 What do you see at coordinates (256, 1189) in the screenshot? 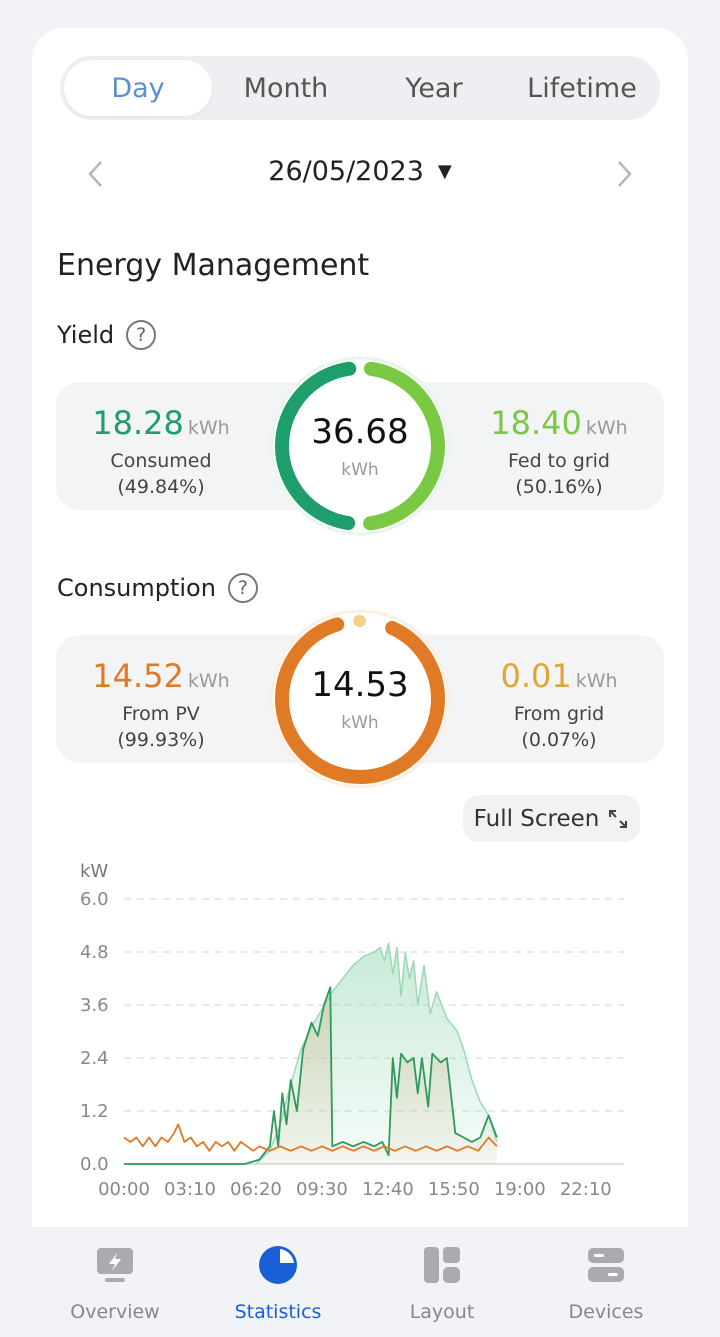
I see `x-tick-label: 06:20` at bounding box center [256, 1189].